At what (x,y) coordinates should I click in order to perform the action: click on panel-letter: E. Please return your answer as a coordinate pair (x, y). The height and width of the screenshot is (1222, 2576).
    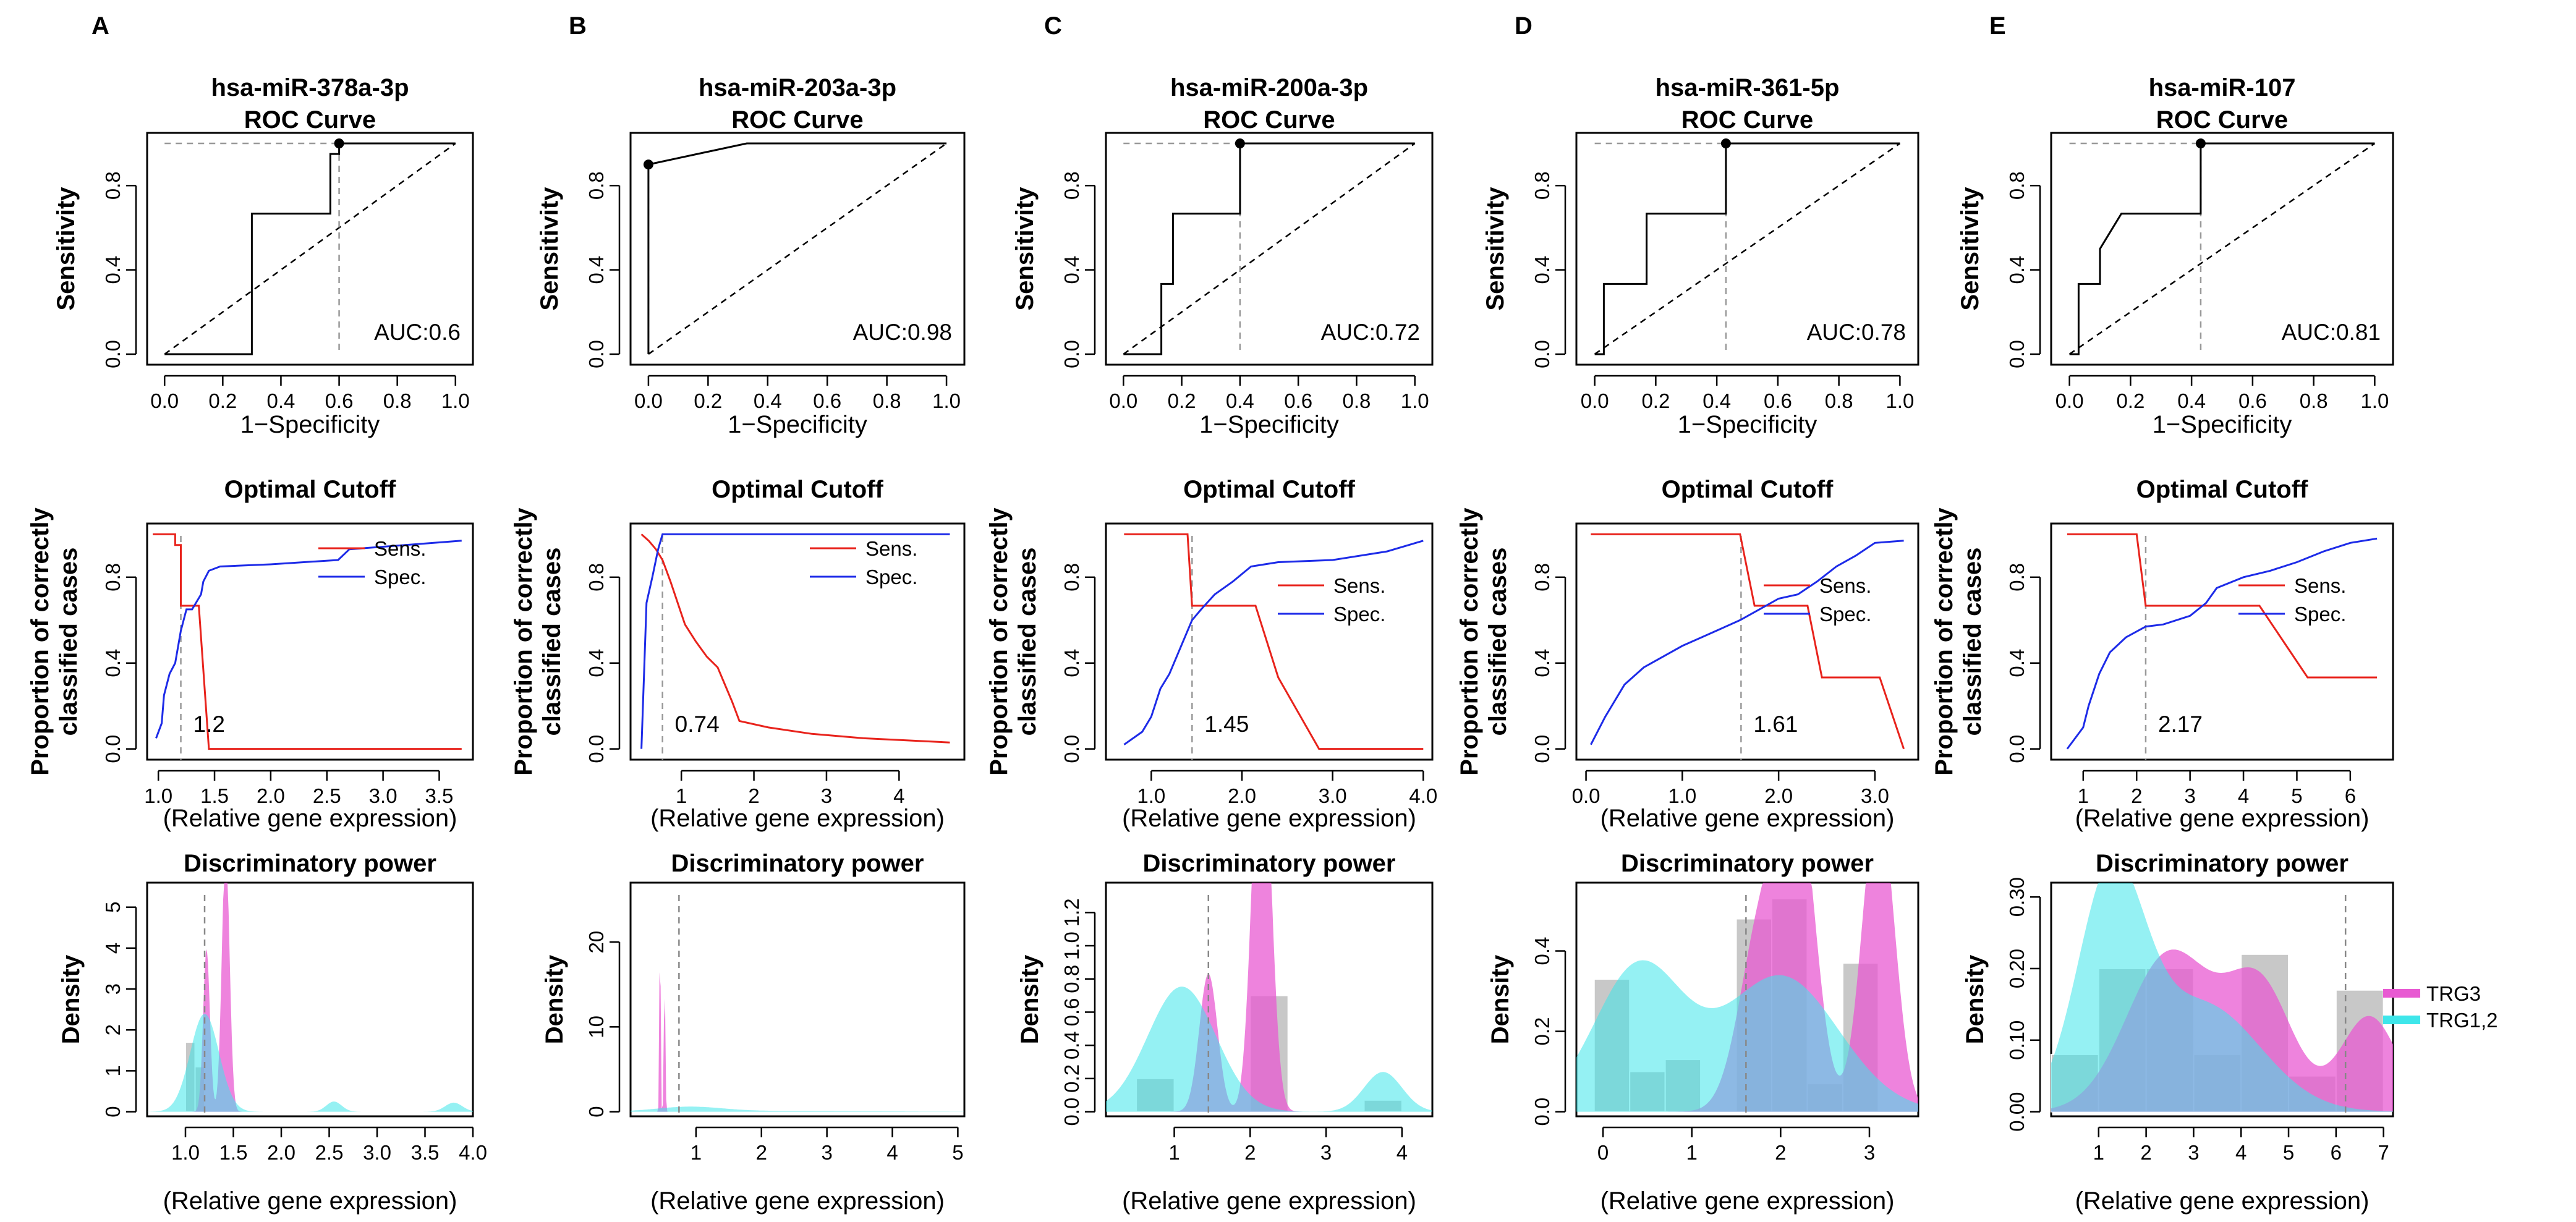
    Looking at the image, I should click on (1997, 26).